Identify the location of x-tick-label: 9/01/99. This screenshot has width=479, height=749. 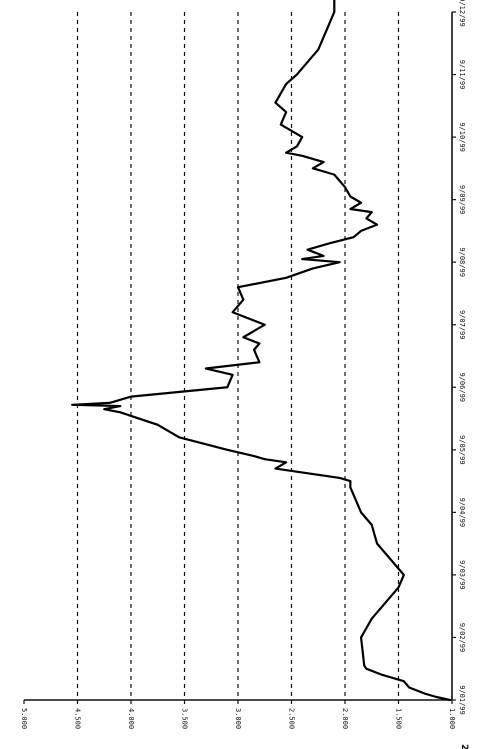
(462, 700).